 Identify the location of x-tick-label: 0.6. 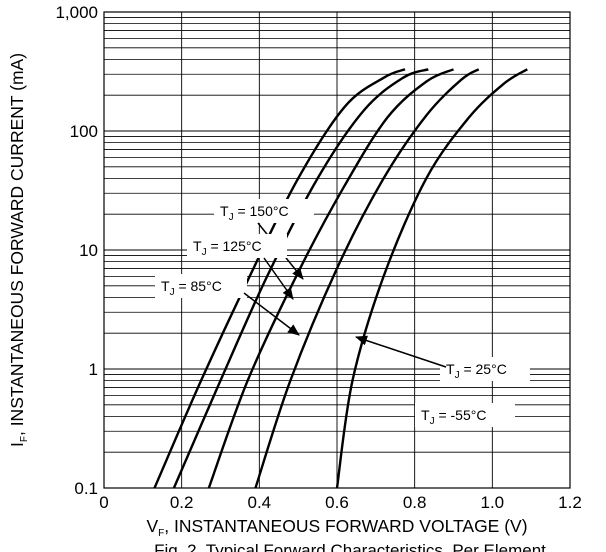
(337, 502).